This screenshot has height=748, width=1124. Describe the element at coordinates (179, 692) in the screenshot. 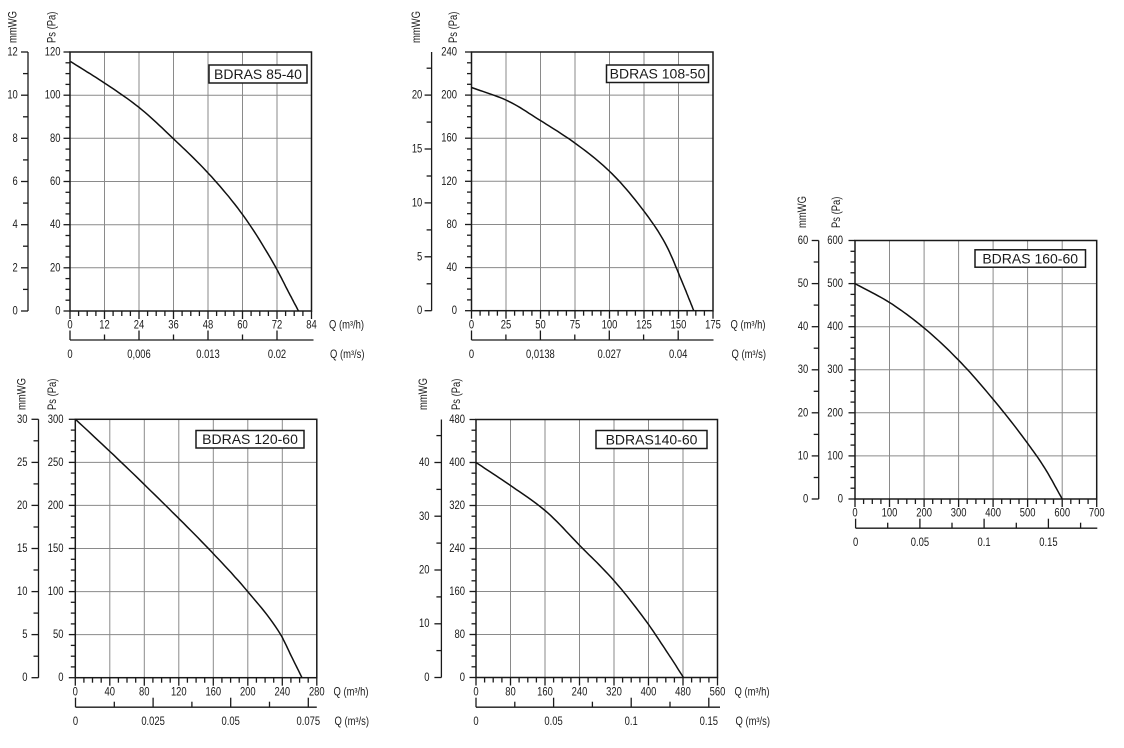

I see `svg-text: 120` at that location.